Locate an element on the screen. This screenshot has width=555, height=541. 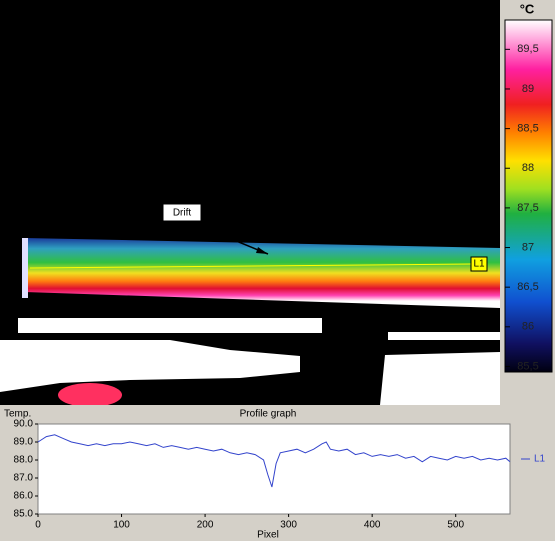
annotation-box is located at coordinates (182, 212).